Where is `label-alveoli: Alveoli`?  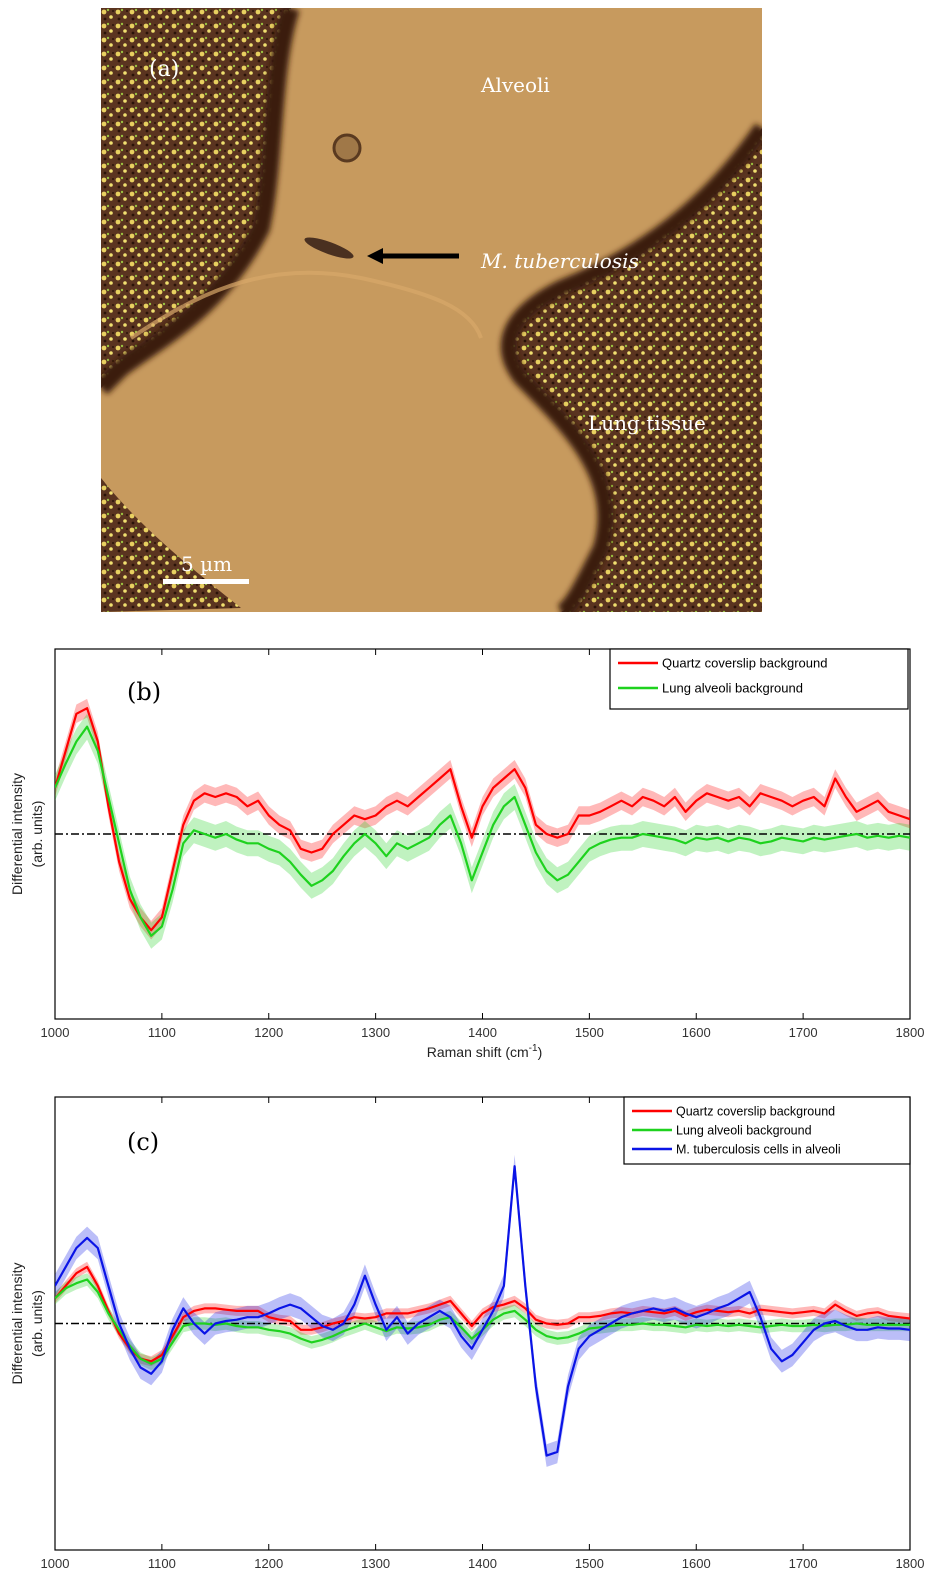 label-alveoli: Alveoli is located at coordinates (515, 85).